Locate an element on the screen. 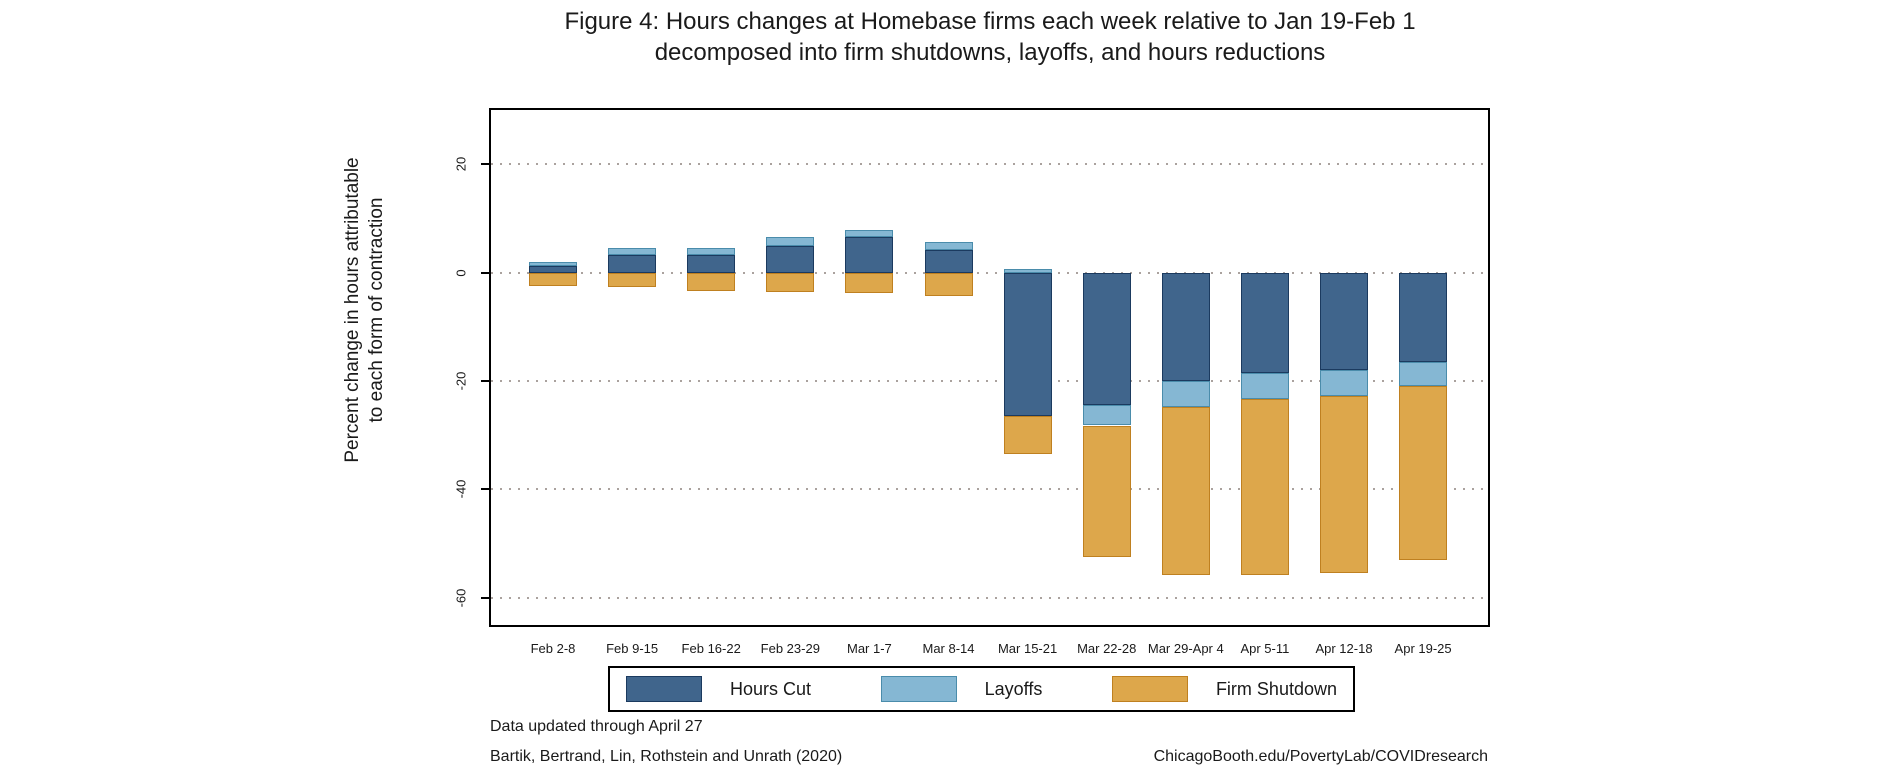  y-axis-title-line1: Percent change in hours attributable is located at coordinates (352, 310).